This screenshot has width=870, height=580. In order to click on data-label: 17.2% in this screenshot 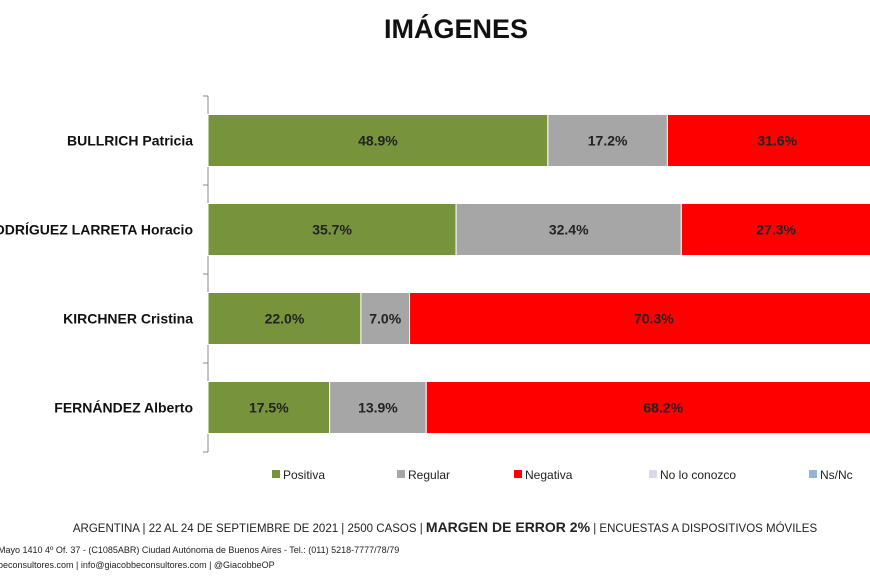, I will do `click(608, 141)`.